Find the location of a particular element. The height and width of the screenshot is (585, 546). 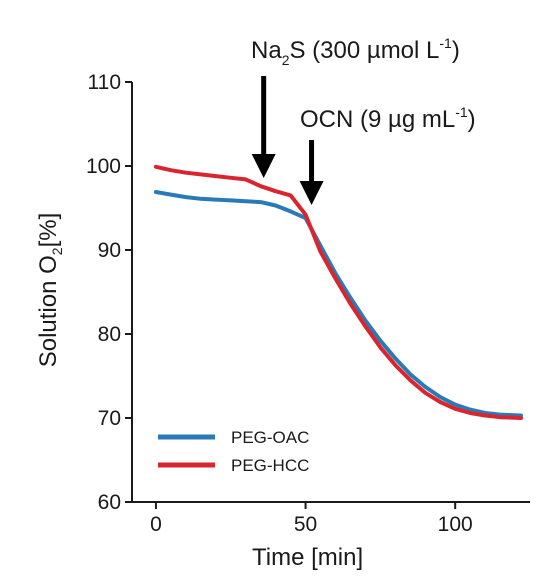

annotation-na2s-label: Na2S (300 µmol L-1) is located at coordinates (355, 51).